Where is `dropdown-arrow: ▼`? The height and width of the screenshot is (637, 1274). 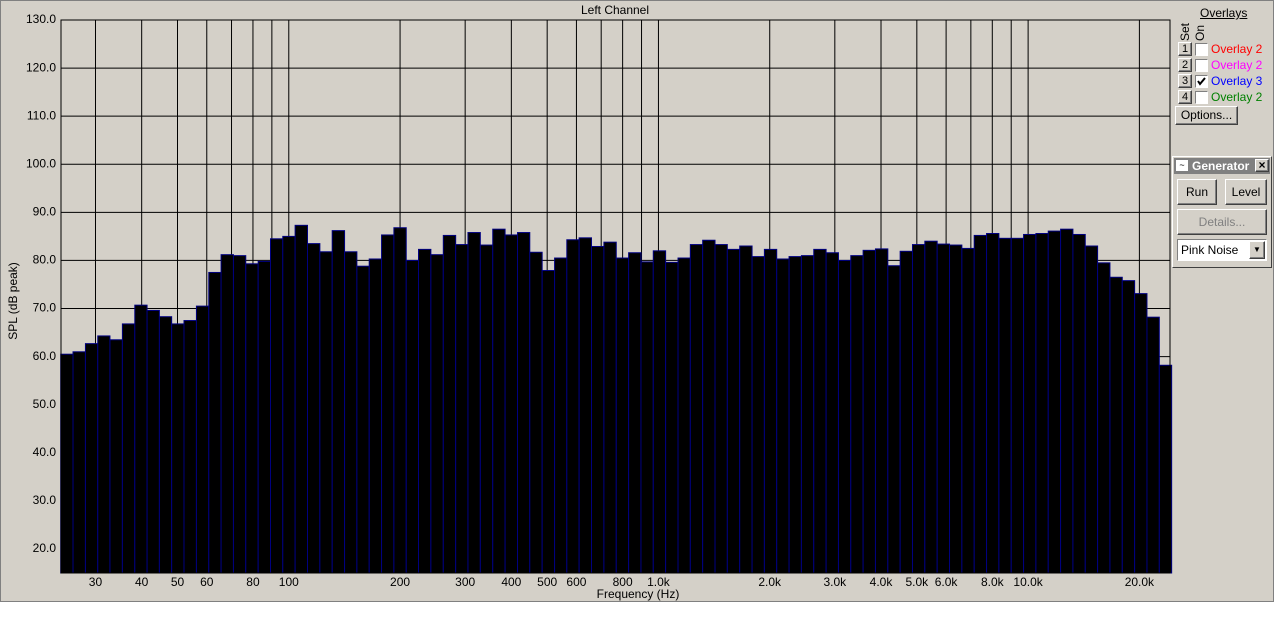 dropdown-arrow: ▼ is located at coordinates (1257, 250).